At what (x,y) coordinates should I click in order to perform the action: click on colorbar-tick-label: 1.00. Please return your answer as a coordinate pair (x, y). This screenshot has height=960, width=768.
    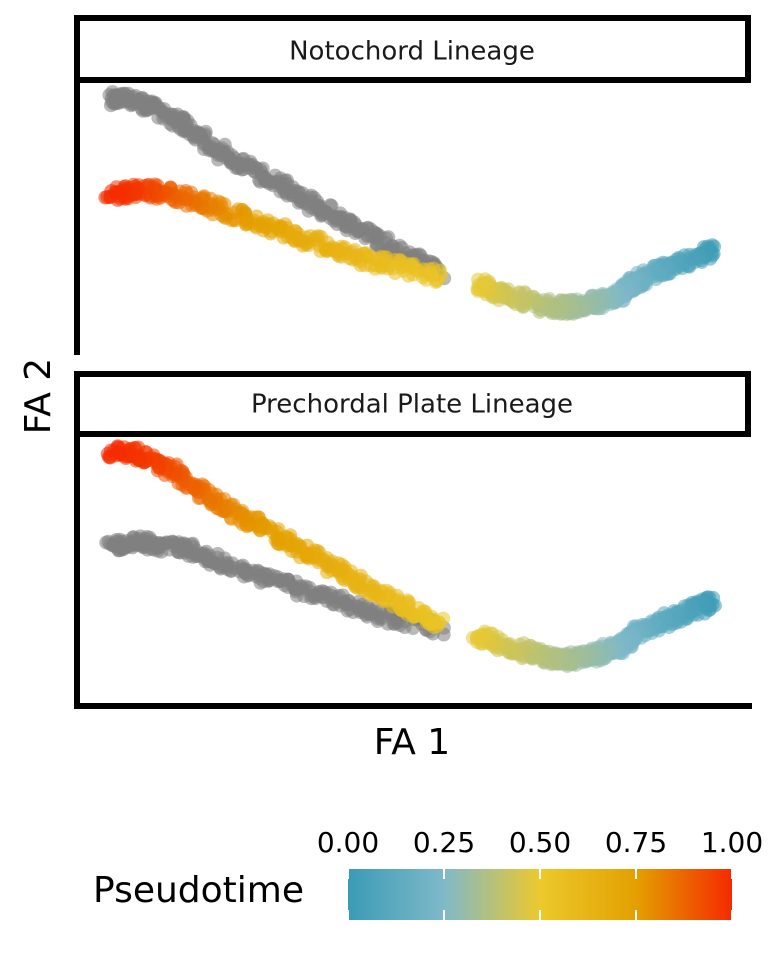
    Looking at the image, I should click on (732, 842).